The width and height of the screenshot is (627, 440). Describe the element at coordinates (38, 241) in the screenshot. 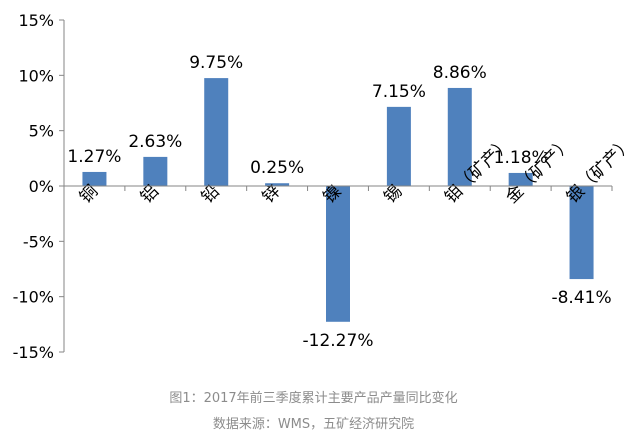

I see `y-tick-label: -5%` at that location.